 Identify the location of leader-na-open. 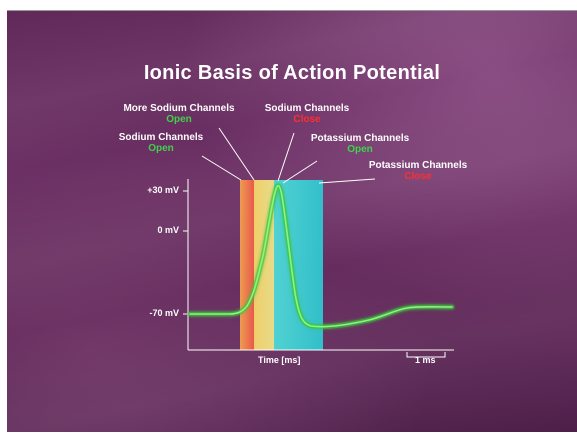
(221, 168).